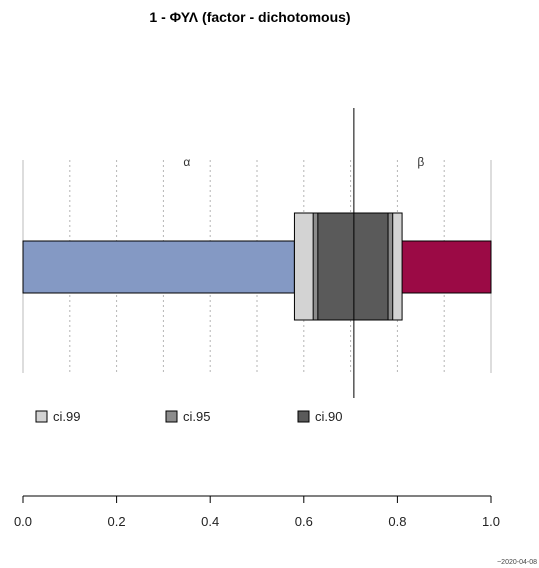 The height and width of the screenshot is (568, 539). I want to click on ci-box-ci90, so click(353, 266).